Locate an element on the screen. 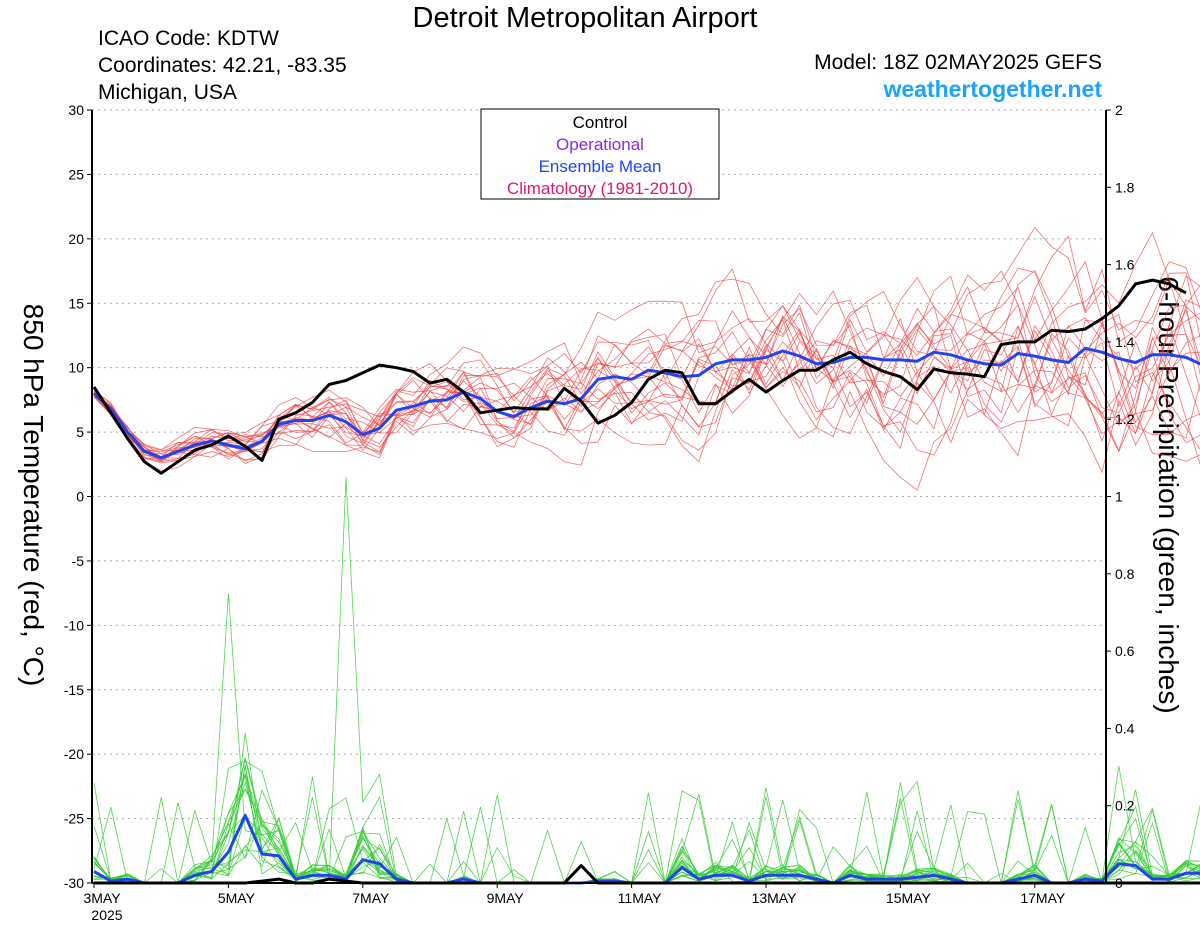 The height and width of the screenshot is (927, 1200). y-tick-label: 10 is located at coordinates (76, 368).